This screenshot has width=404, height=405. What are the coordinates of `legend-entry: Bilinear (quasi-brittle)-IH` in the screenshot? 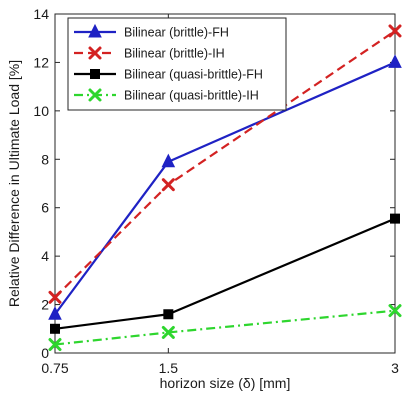 It's located at (166, 95).